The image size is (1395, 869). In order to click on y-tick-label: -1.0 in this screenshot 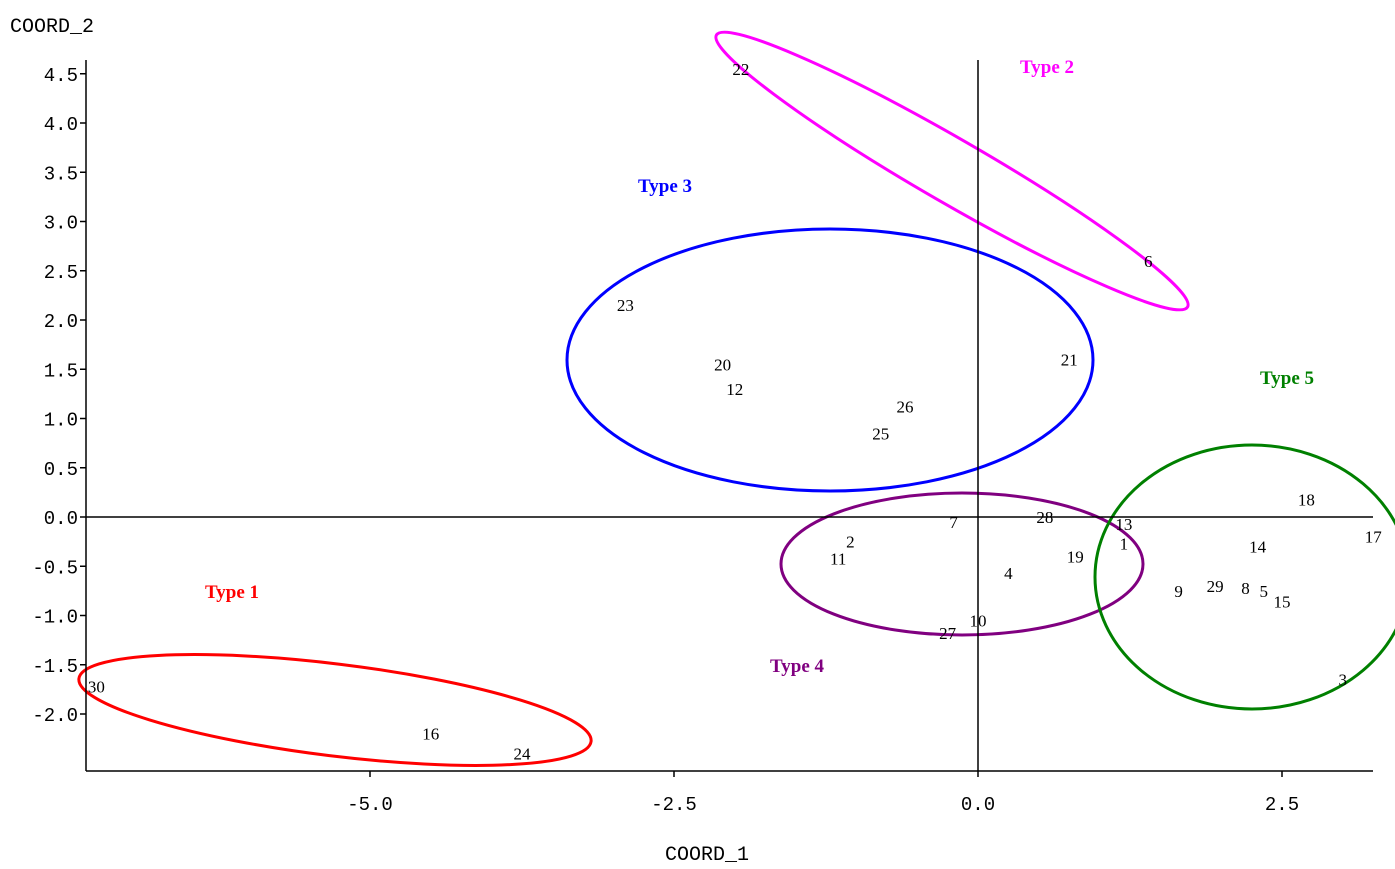, I will do `click(55, 618)`.